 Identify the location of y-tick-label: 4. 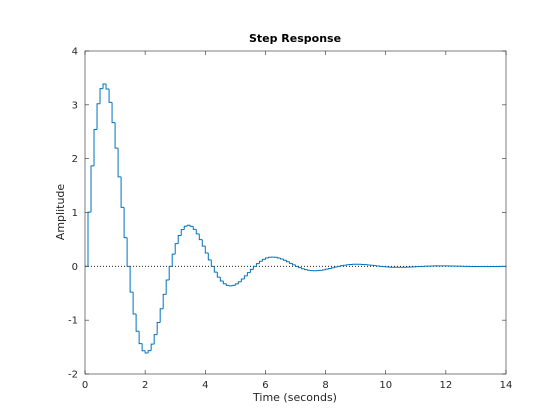
(75, 52).